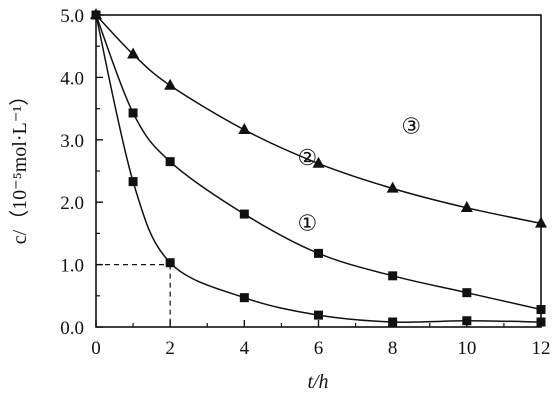 Image resolution: width=557 pixels, height=400 pixels. Describe the element at coordinates (360, 175) in the screenshot. I see `curve-labels: ① ② ③` at that location.